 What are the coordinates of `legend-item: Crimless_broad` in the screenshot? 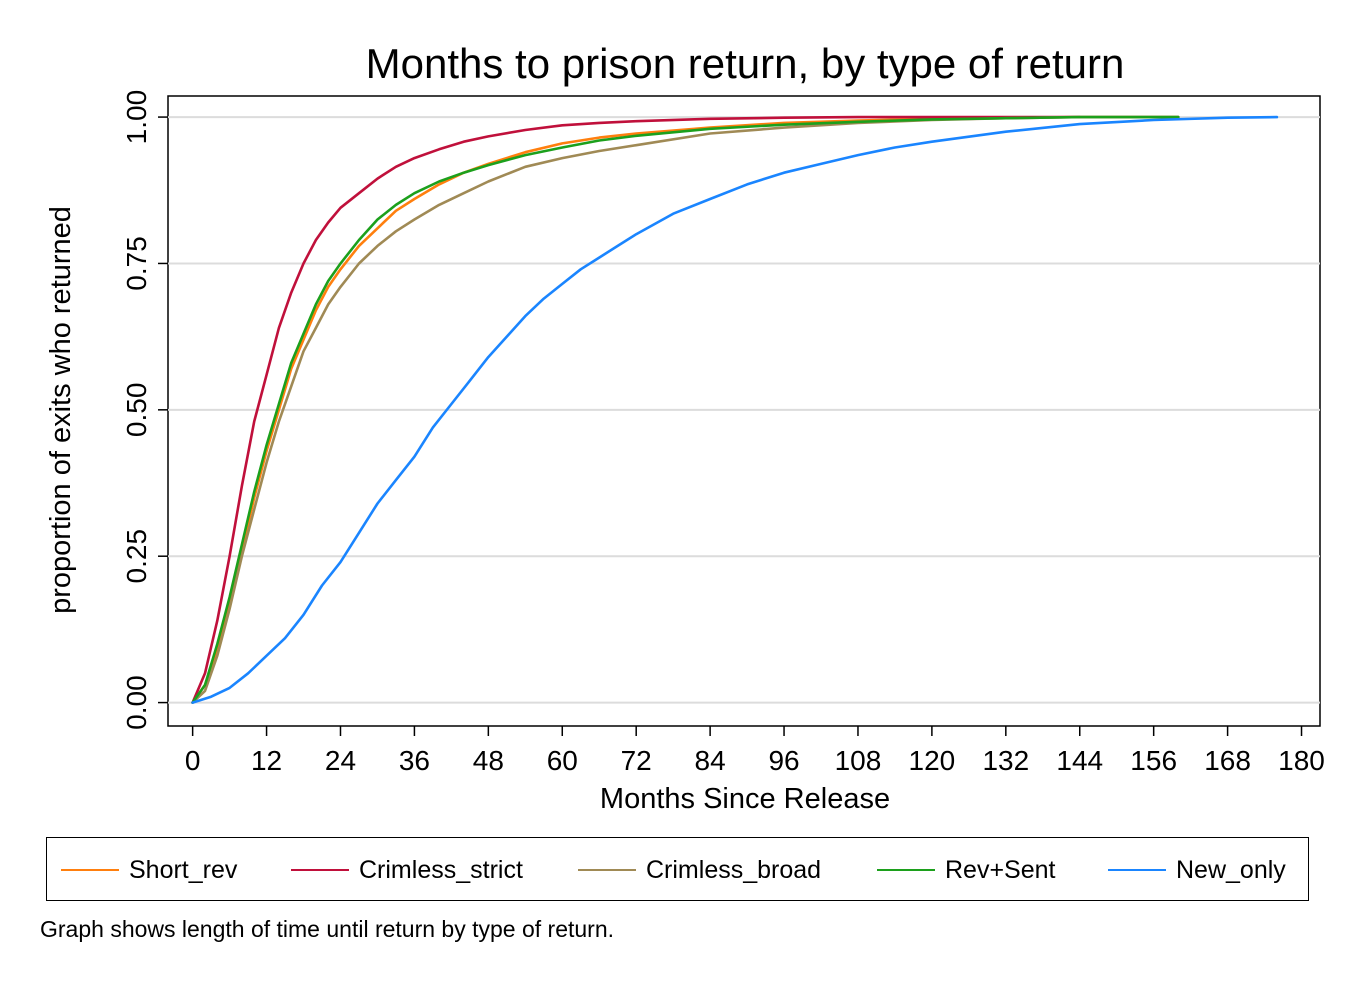 It's located at (699, 870).